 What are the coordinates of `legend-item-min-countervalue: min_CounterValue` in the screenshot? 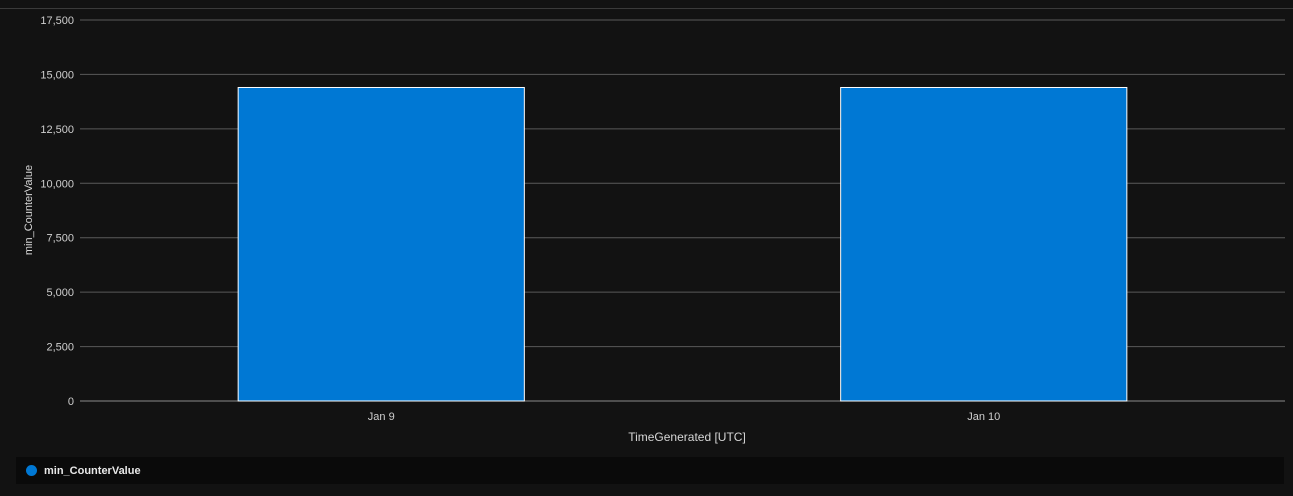 It's located at (83, 471).